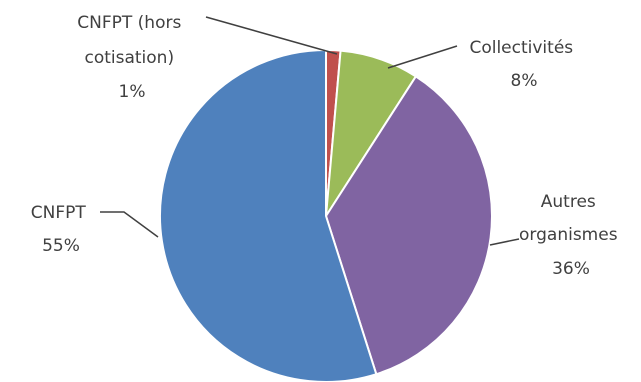 The image size is (641, 382). I want to click on leader-line-cnfpt-hors-cotisation, so click(271, 35).